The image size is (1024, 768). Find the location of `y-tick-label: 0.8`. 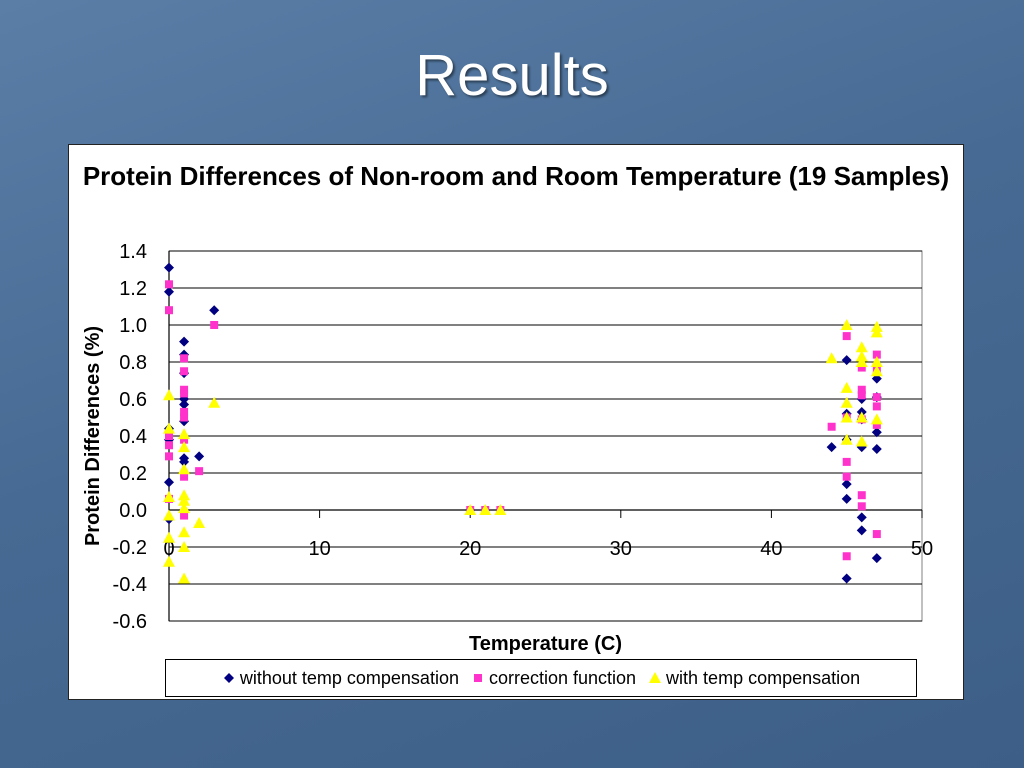

y-tick-label: 0.8 is located at coordinates (133, 363).